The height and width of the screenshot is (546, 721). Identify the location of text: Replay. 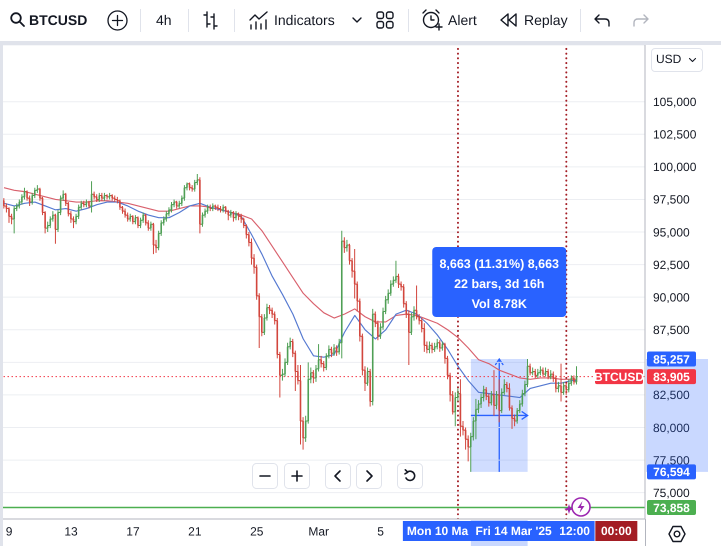
(546, 20).